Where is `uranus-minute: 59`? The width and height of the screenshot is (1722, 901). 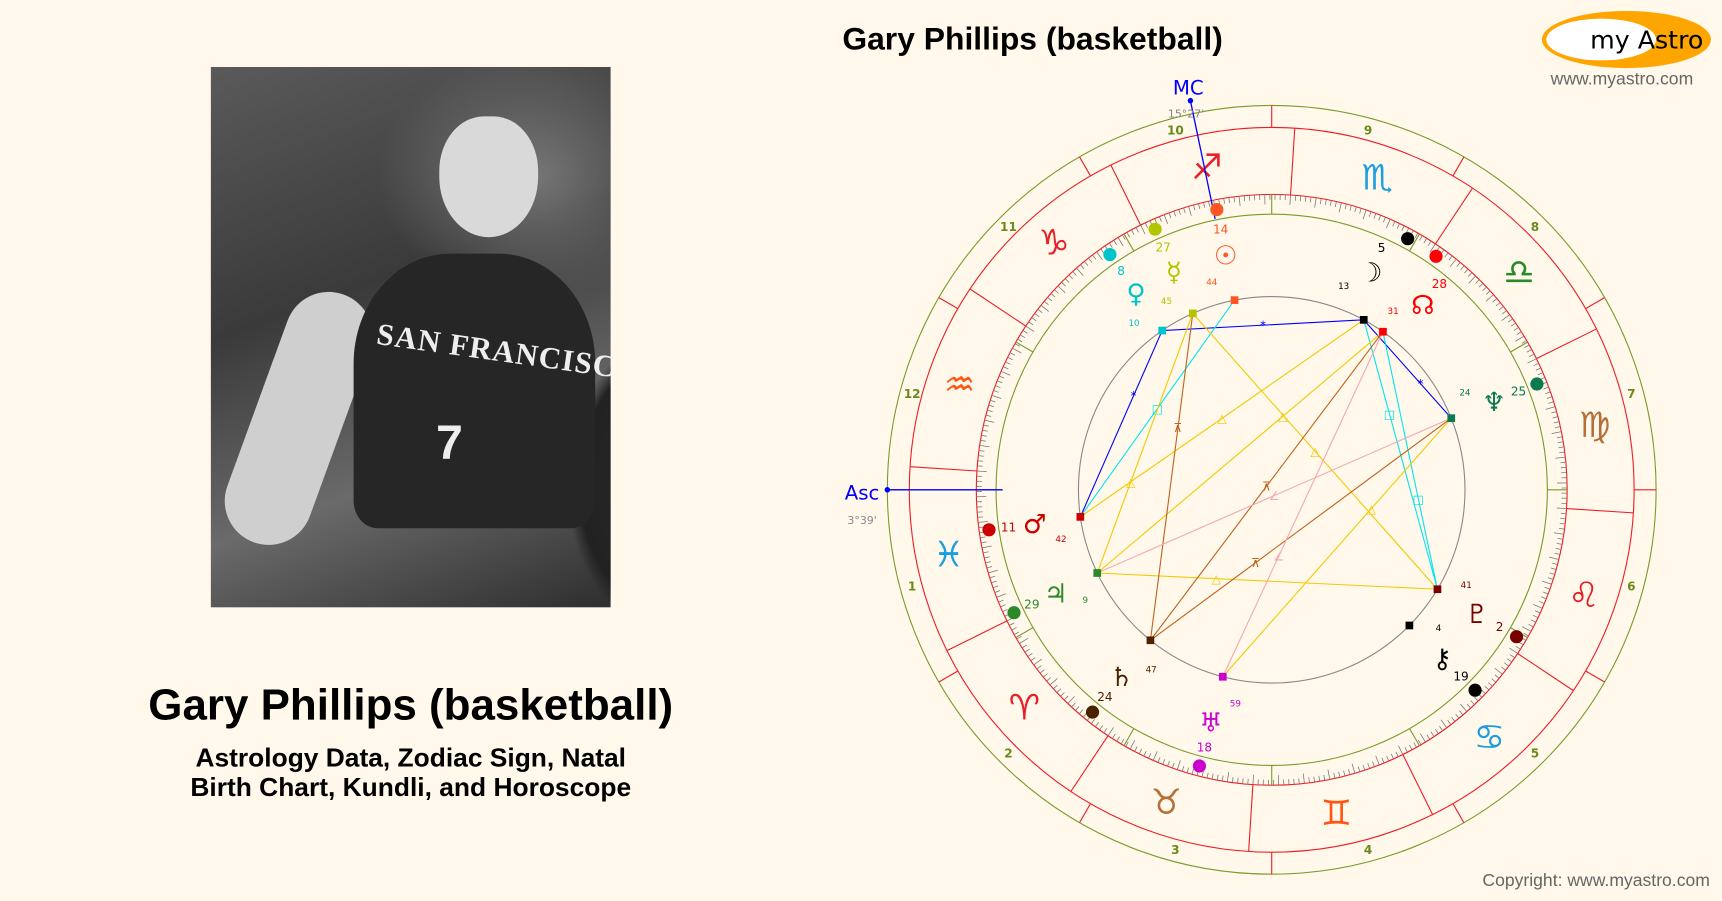 uranus-minute: 59 is located at coordinates (1235, 704).